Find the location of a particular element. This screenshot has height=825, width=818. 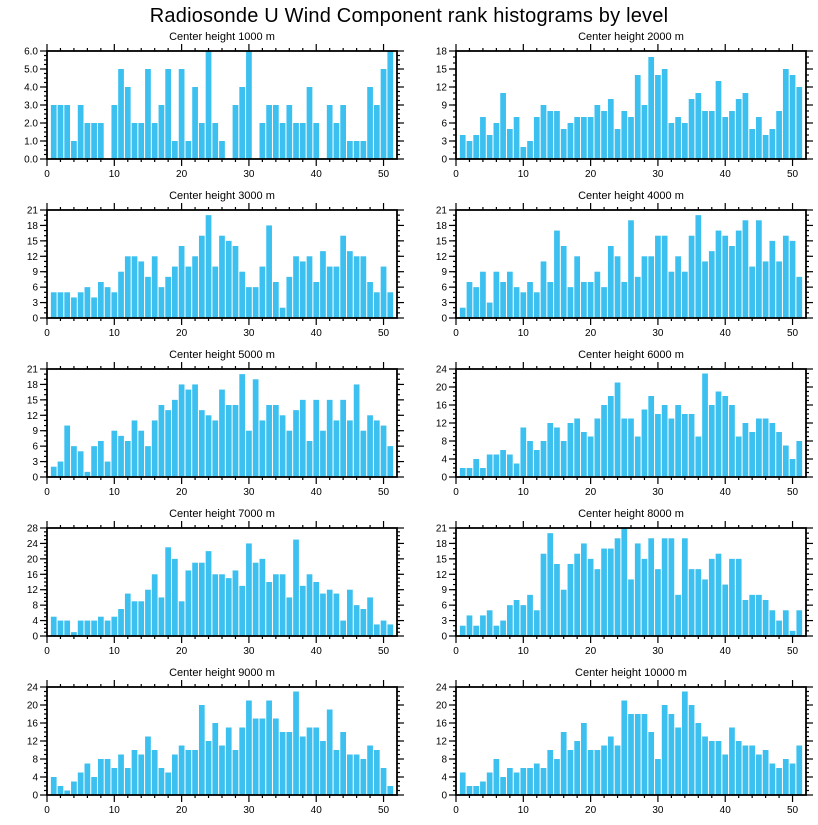

histogram-chart-8000m: 0 3 6 9 12 15 18 21 0 10 20 30 40 50 is located at coordinates (624, 589).